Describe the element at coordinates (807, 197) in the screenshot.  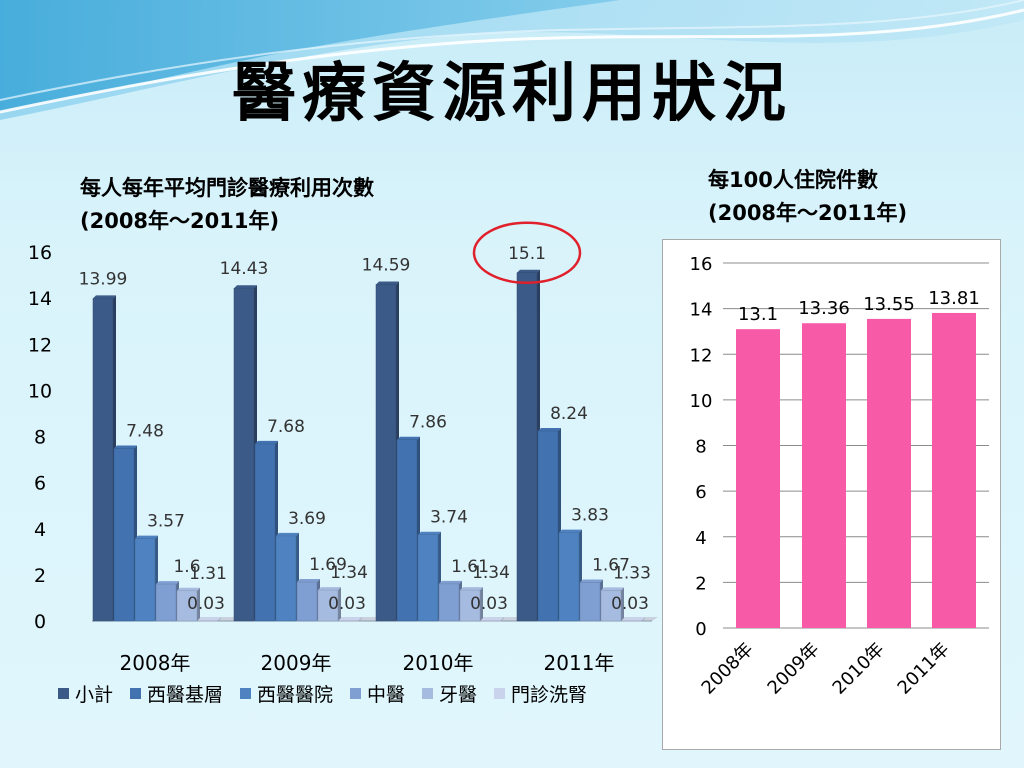
I see `right-chart-subtitle: 每100人住院件數 (2008年～2011年)` at that location.